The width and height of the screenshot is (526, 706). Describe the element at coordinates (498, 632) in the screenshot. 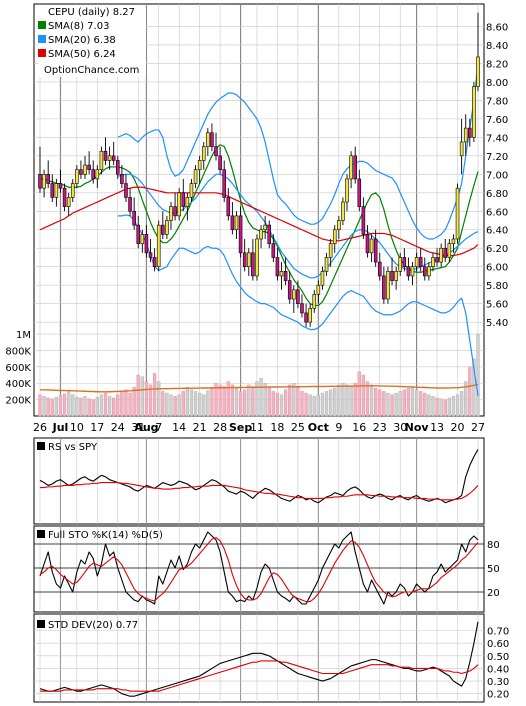

I see `std-tick-label: 0.70` at that location.